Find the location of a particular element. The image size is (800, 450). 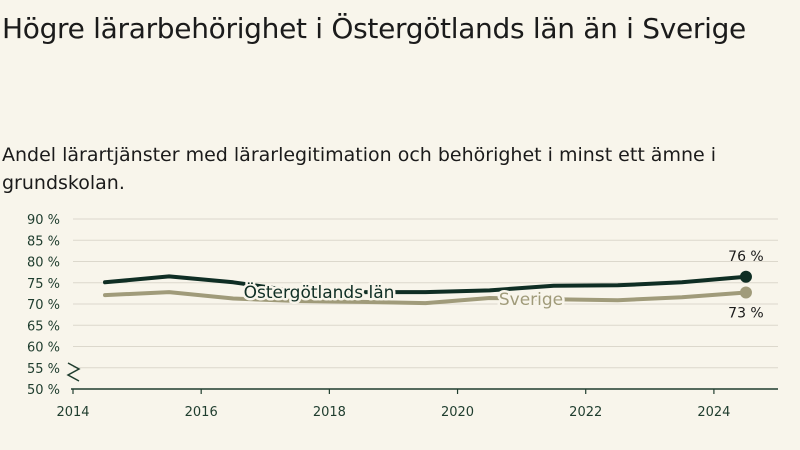

y-tick-label: 75 % is located at coordinates (43, 284).